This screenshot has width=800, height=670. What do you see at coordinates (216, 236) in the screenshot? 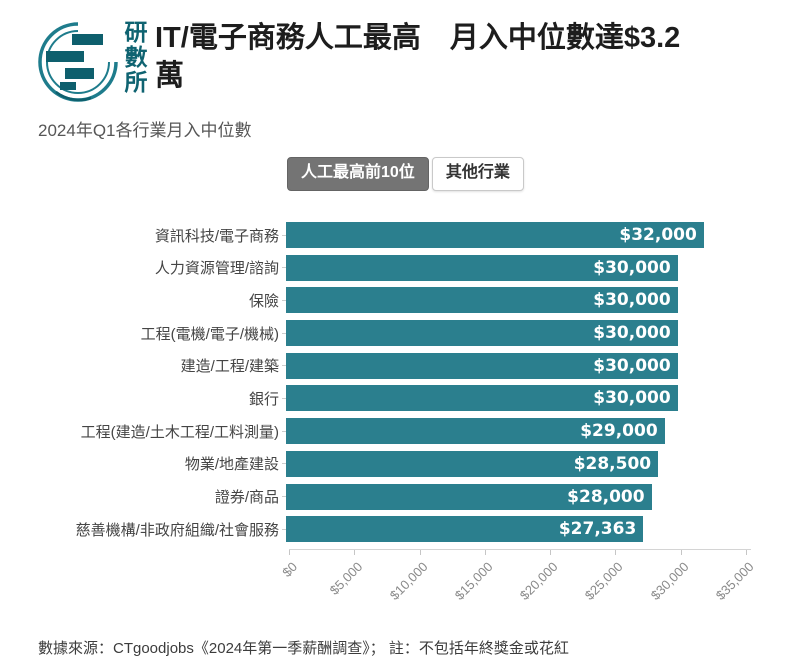
I see `category-label: 資訊科技/電子商務` at bounding box center [216, 236].